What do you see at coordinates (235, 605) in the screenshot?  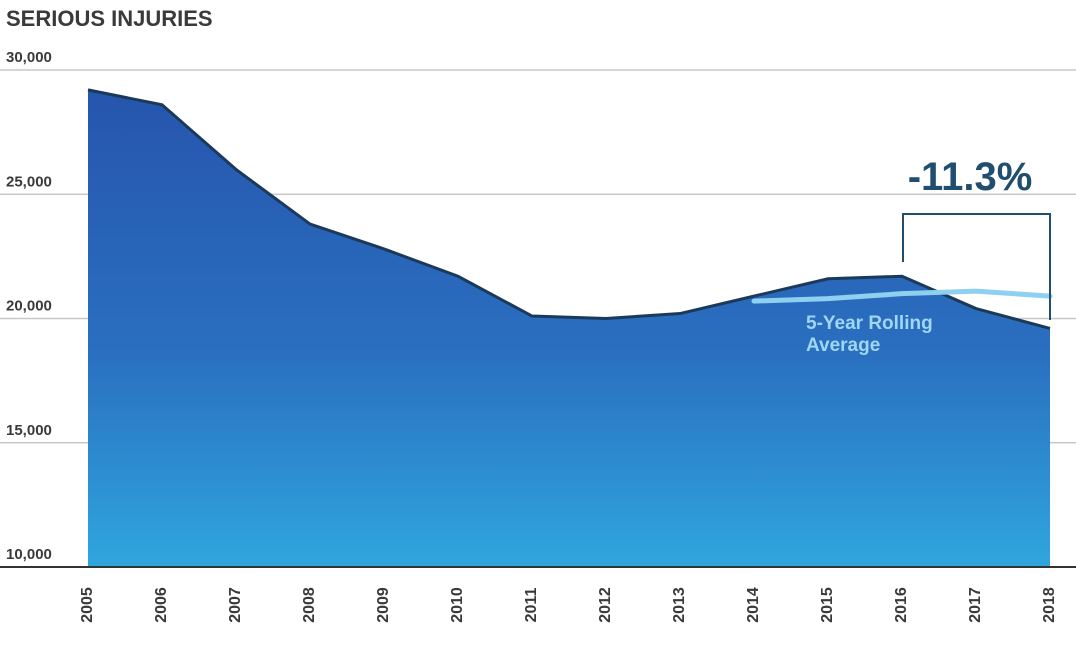 I see `x-tick-label: 2007` at bounding box center [235, 605].